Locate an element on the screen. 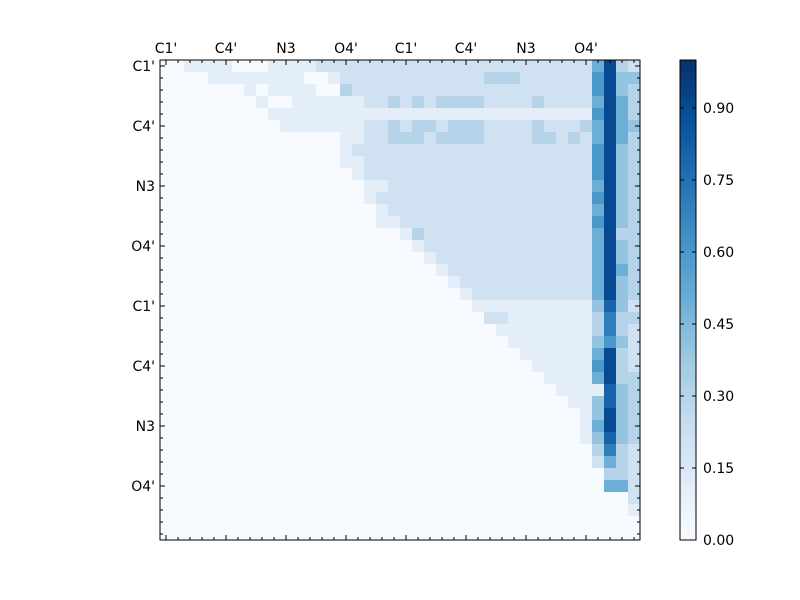  colorbar-tick-label: 0.90 is located at coordinates (718, 109).